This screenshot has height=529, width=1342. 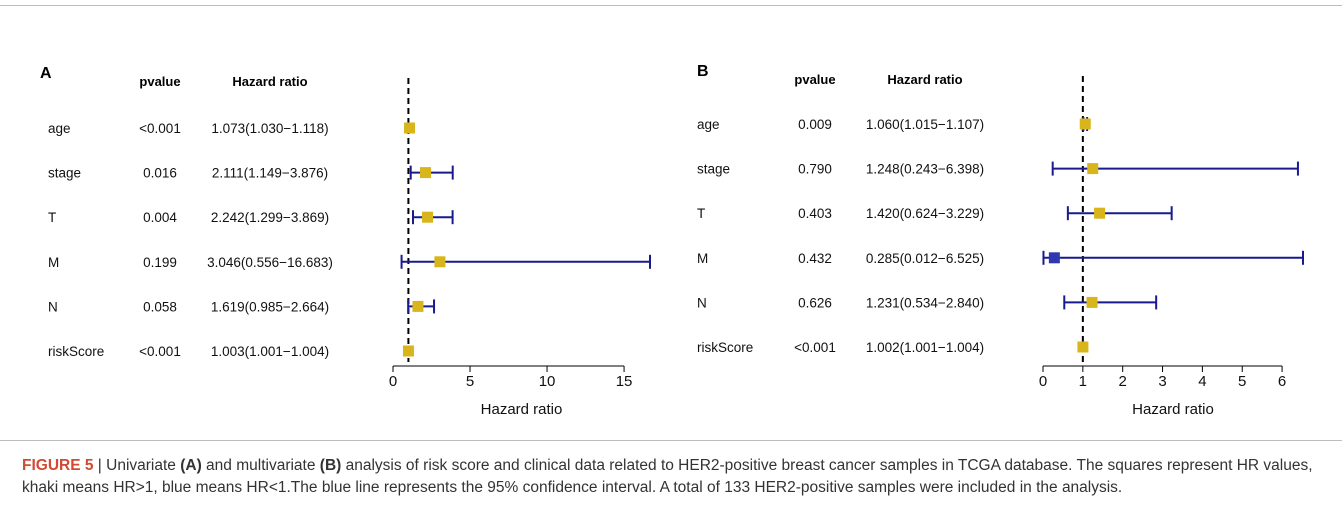 What do you see at coordinates (160, 128) in the screenshot?
I see `row-pvalue-age: <0.001` at bounding box center [160, 128].